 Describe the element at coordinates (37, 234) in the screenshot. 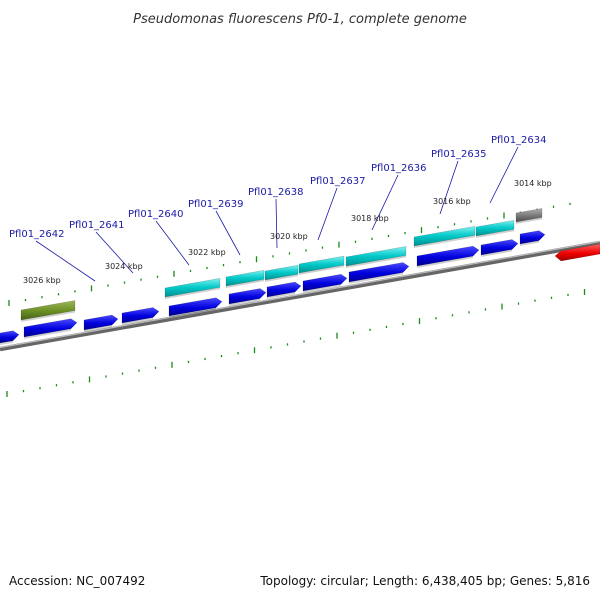

I see `gene-label: Pfl01_2642` at that location.